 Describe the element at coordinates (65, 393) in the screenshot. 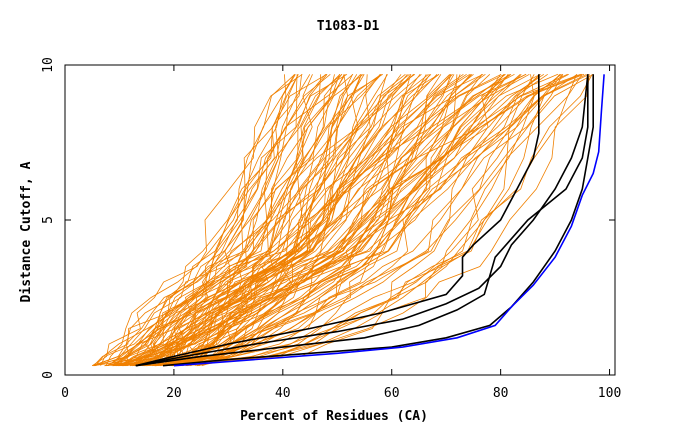

I see `x-tick-label: 0` at that location.